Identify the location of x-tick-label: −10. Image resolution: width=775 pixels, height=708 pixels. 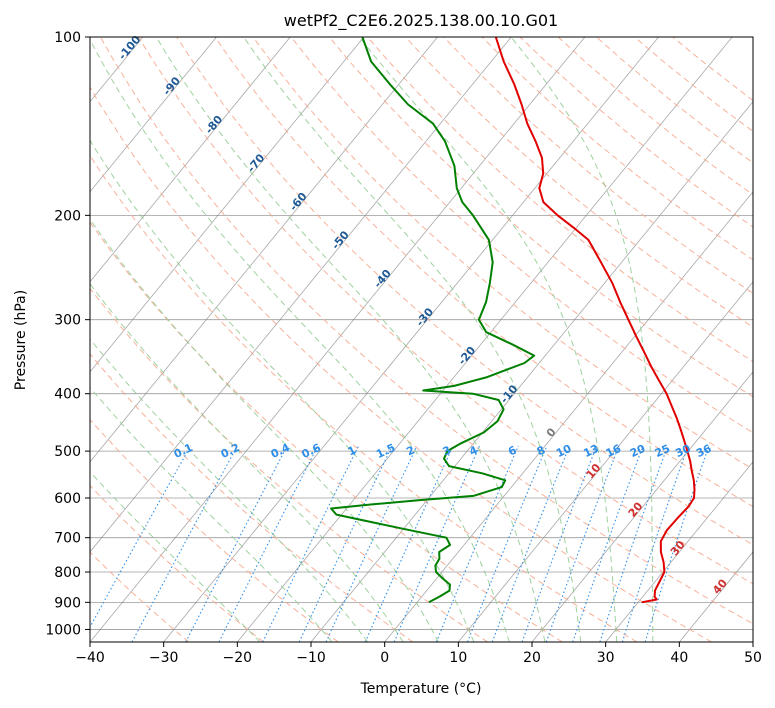
(311, 658).